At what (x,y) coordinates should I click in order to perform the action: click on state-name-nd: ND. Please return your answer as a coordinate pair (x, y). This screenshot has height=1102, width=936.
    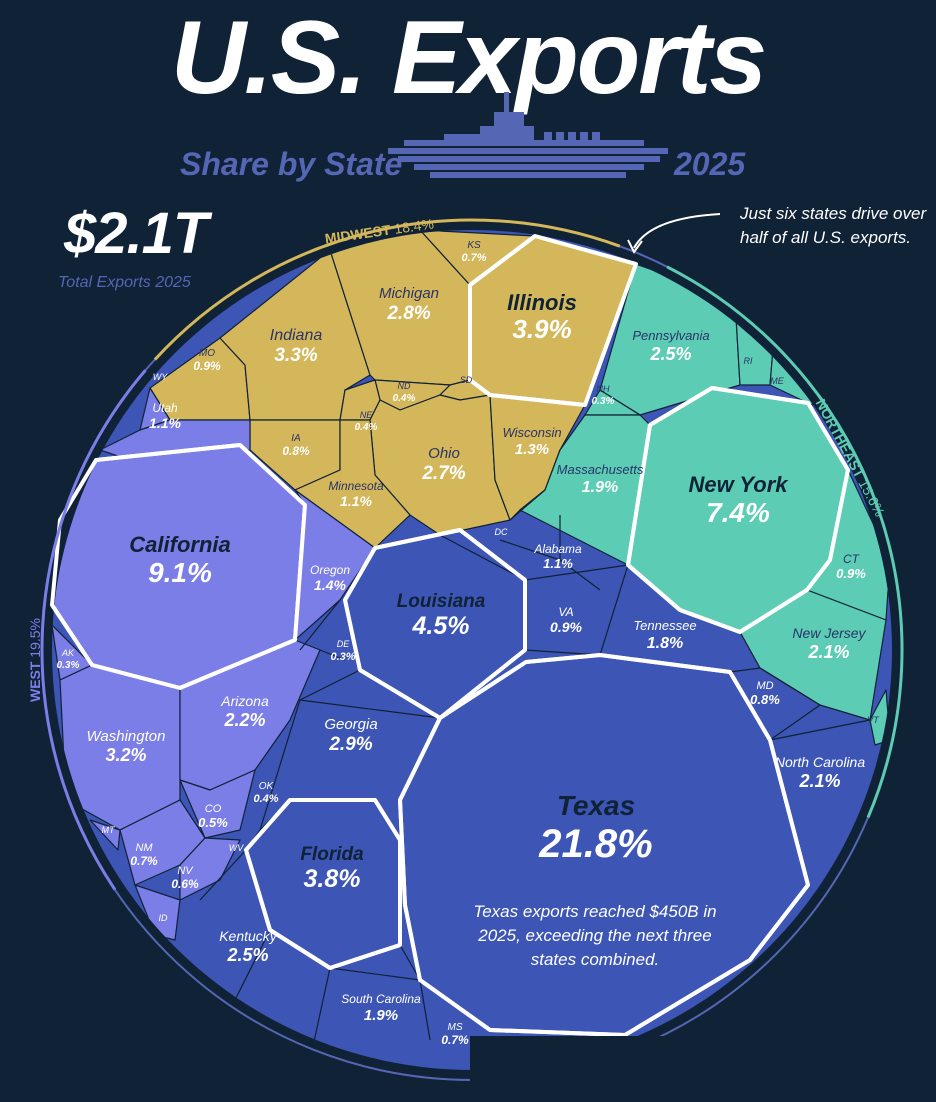
    Looking at the image, I should click on (404, 386).